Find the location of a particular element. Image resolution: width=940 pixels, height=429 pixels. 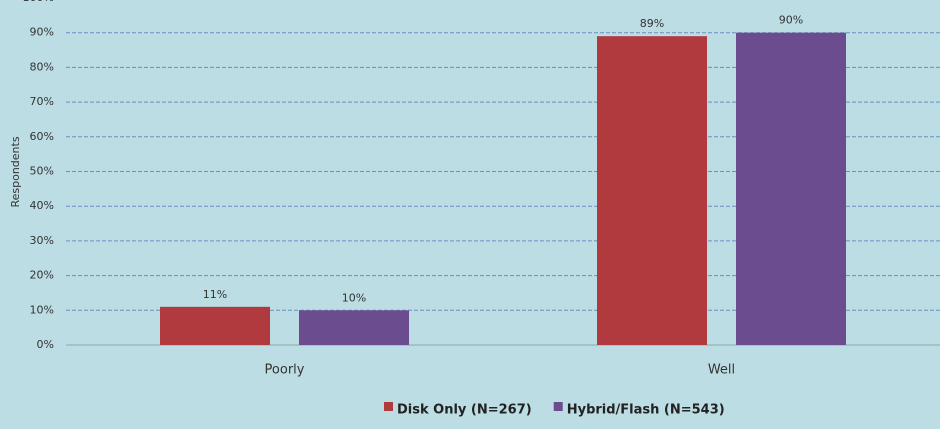

value-label: 89% is located at coordinates (652, 23).